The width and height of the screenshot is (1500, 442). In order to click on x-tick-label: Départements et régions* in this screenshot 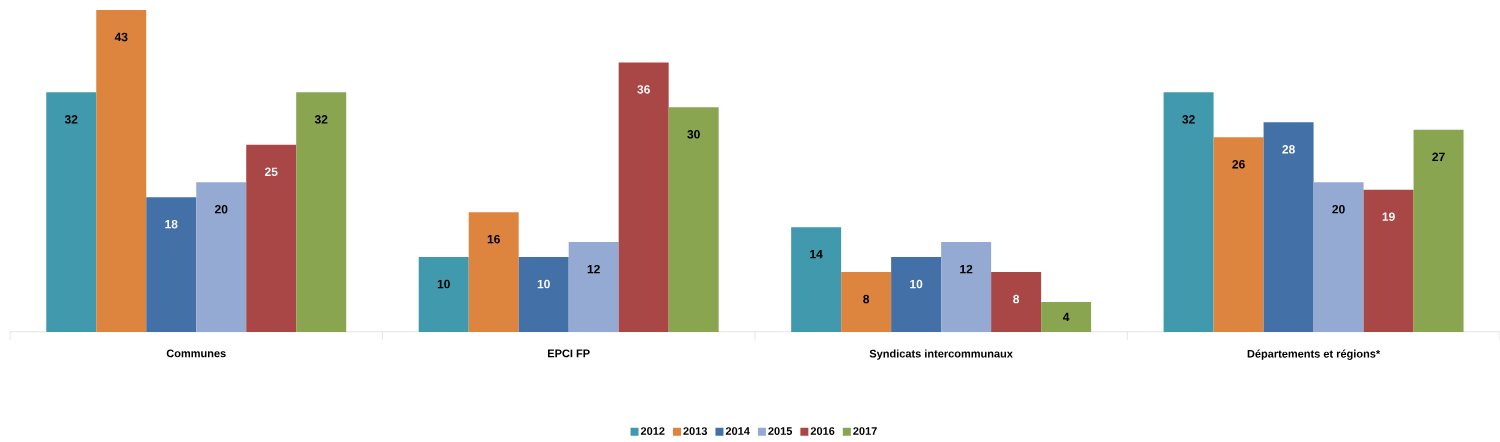, I will do `click(1314, 354)`.